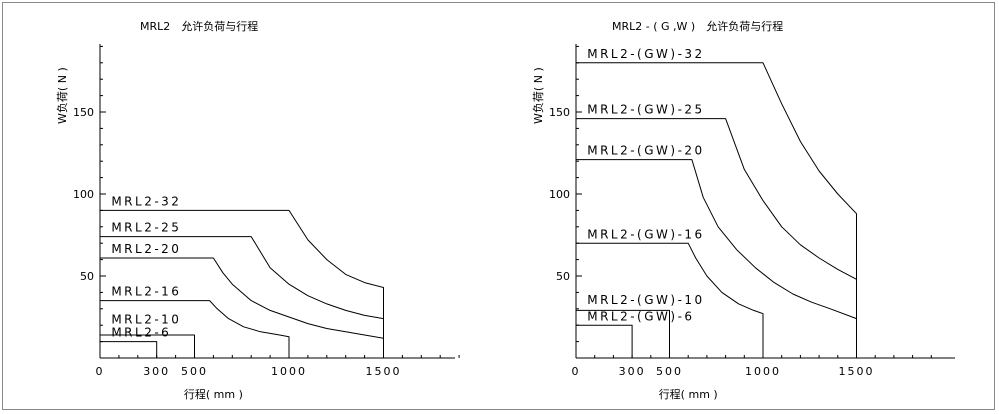  What do you see at coordinates (289, 371) in the screenshot?
I see `left-x-tick-label: 1000` at bounding box center [289, 371].